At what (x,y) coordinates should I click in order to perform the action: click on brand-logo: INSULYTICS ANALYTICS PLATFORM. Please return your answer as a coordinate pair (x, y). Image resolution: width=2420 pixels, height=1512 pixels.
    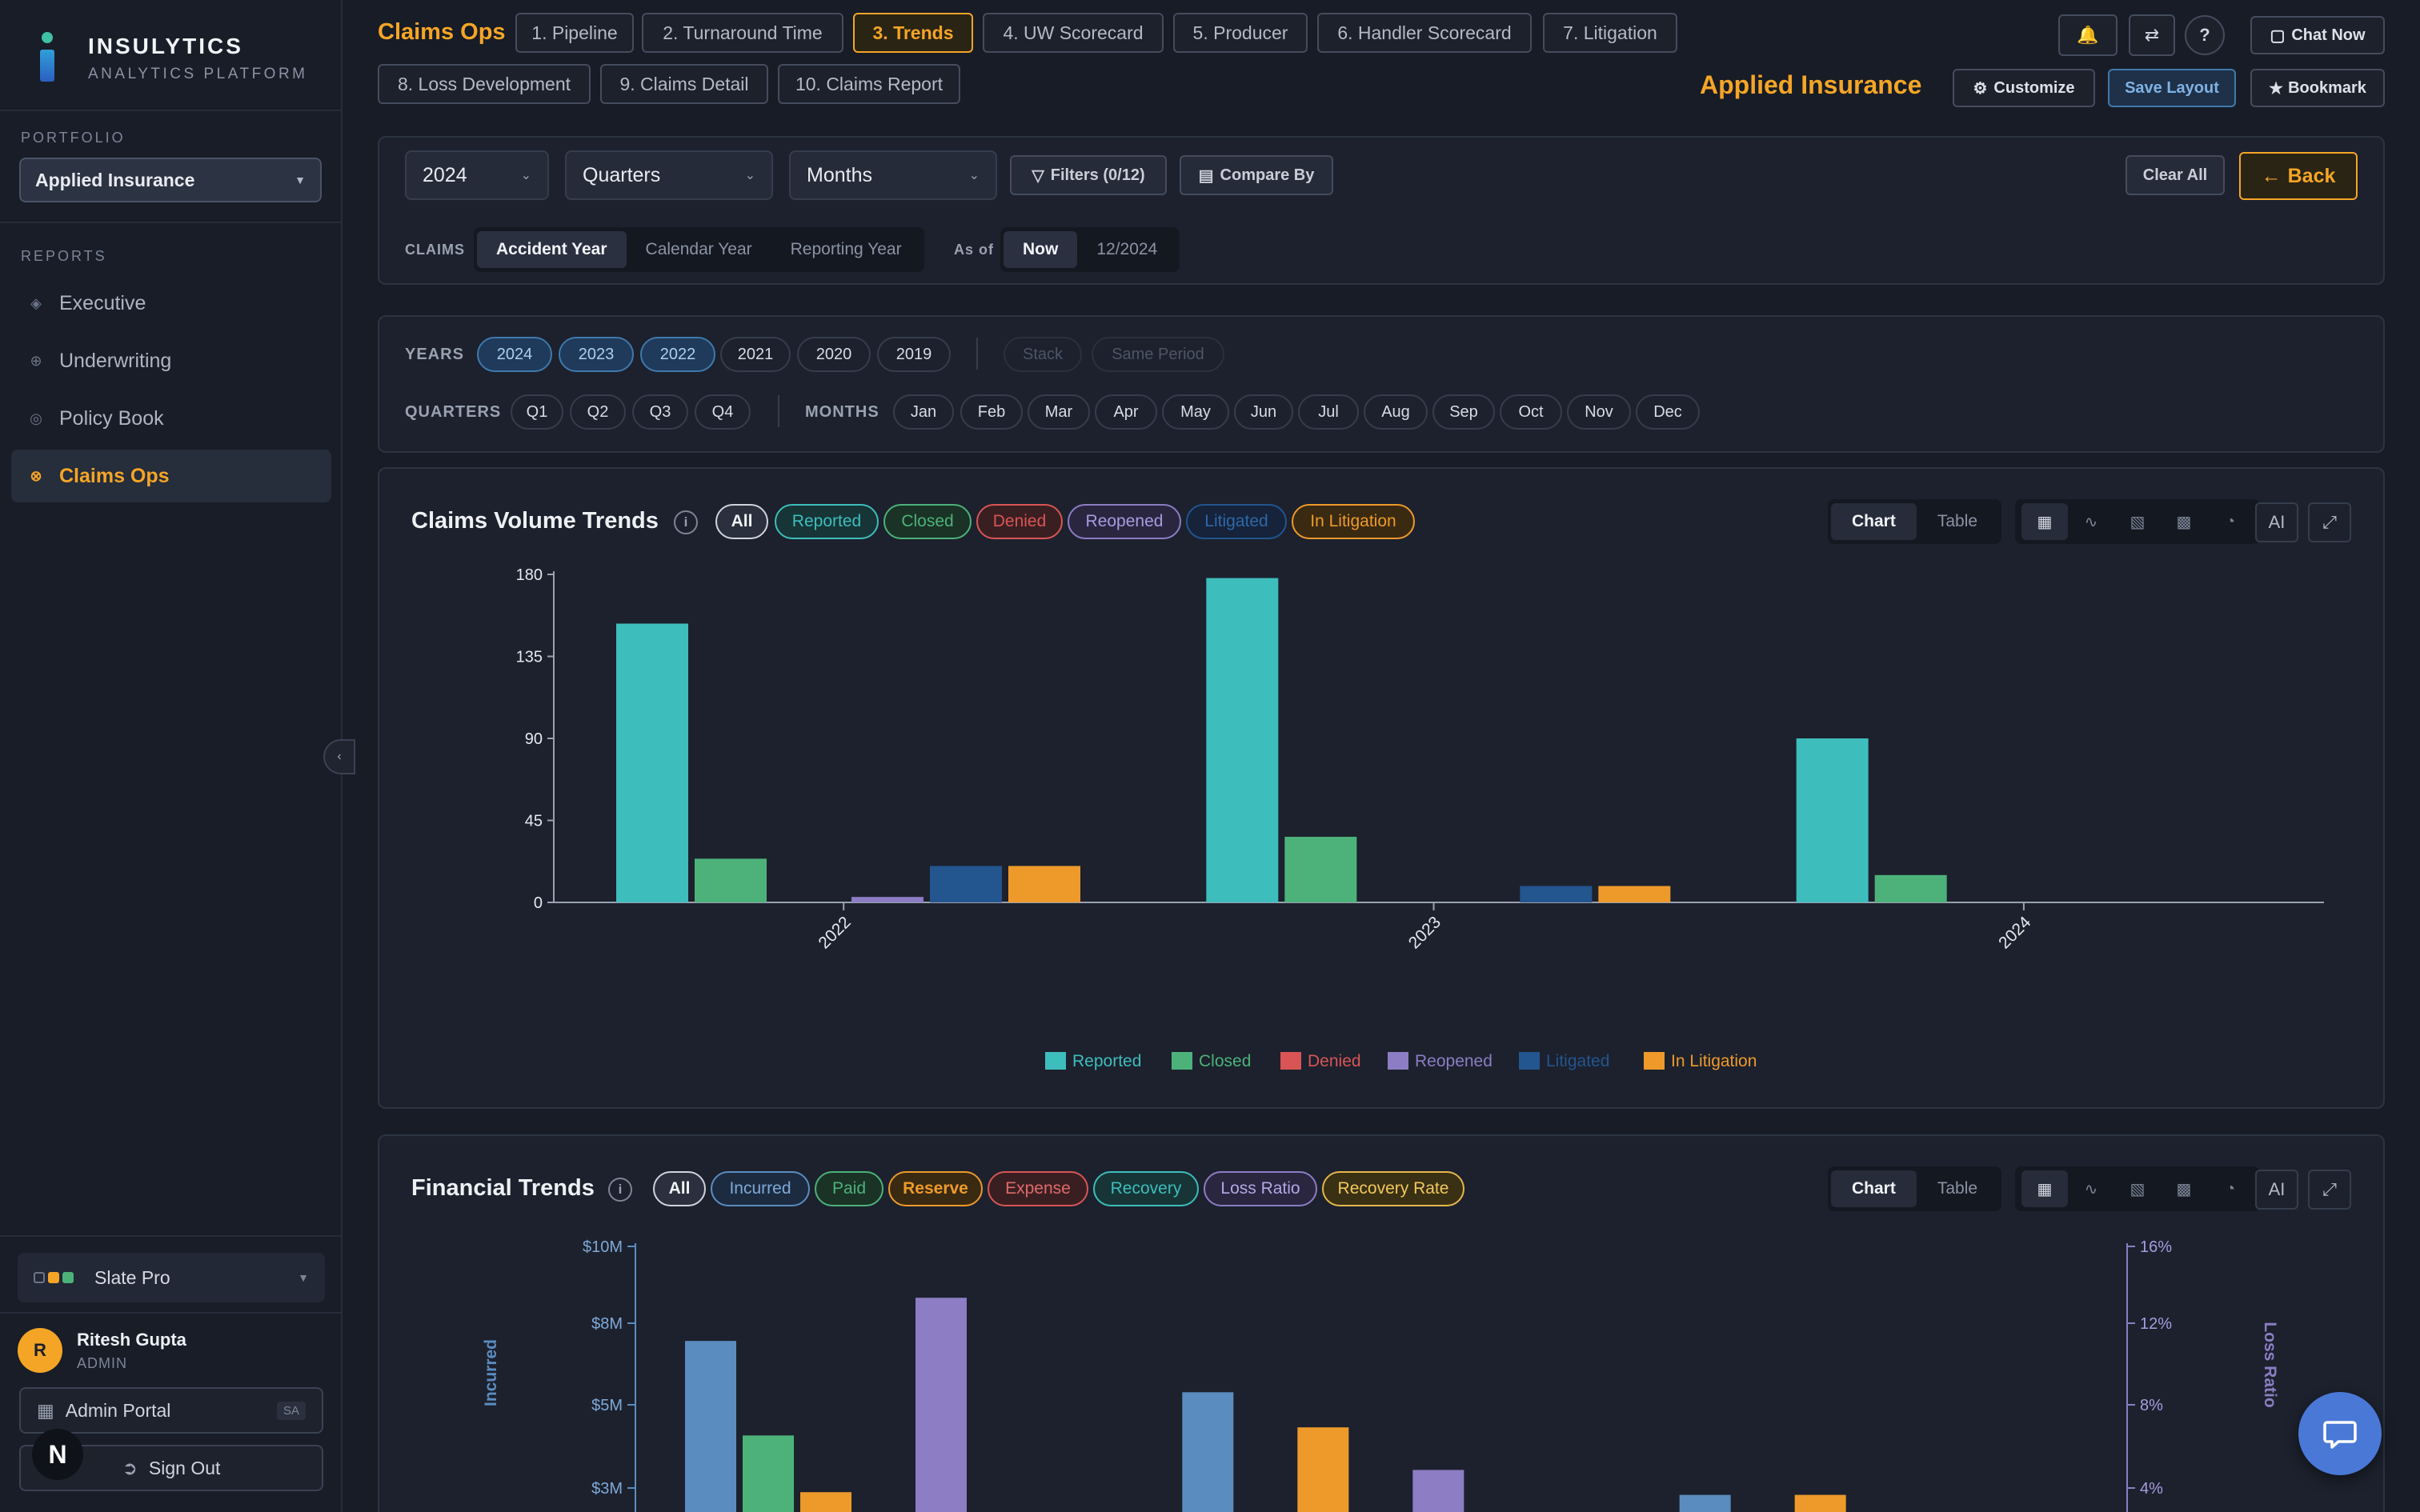
    Looking at the image, I should click on (171, 56).